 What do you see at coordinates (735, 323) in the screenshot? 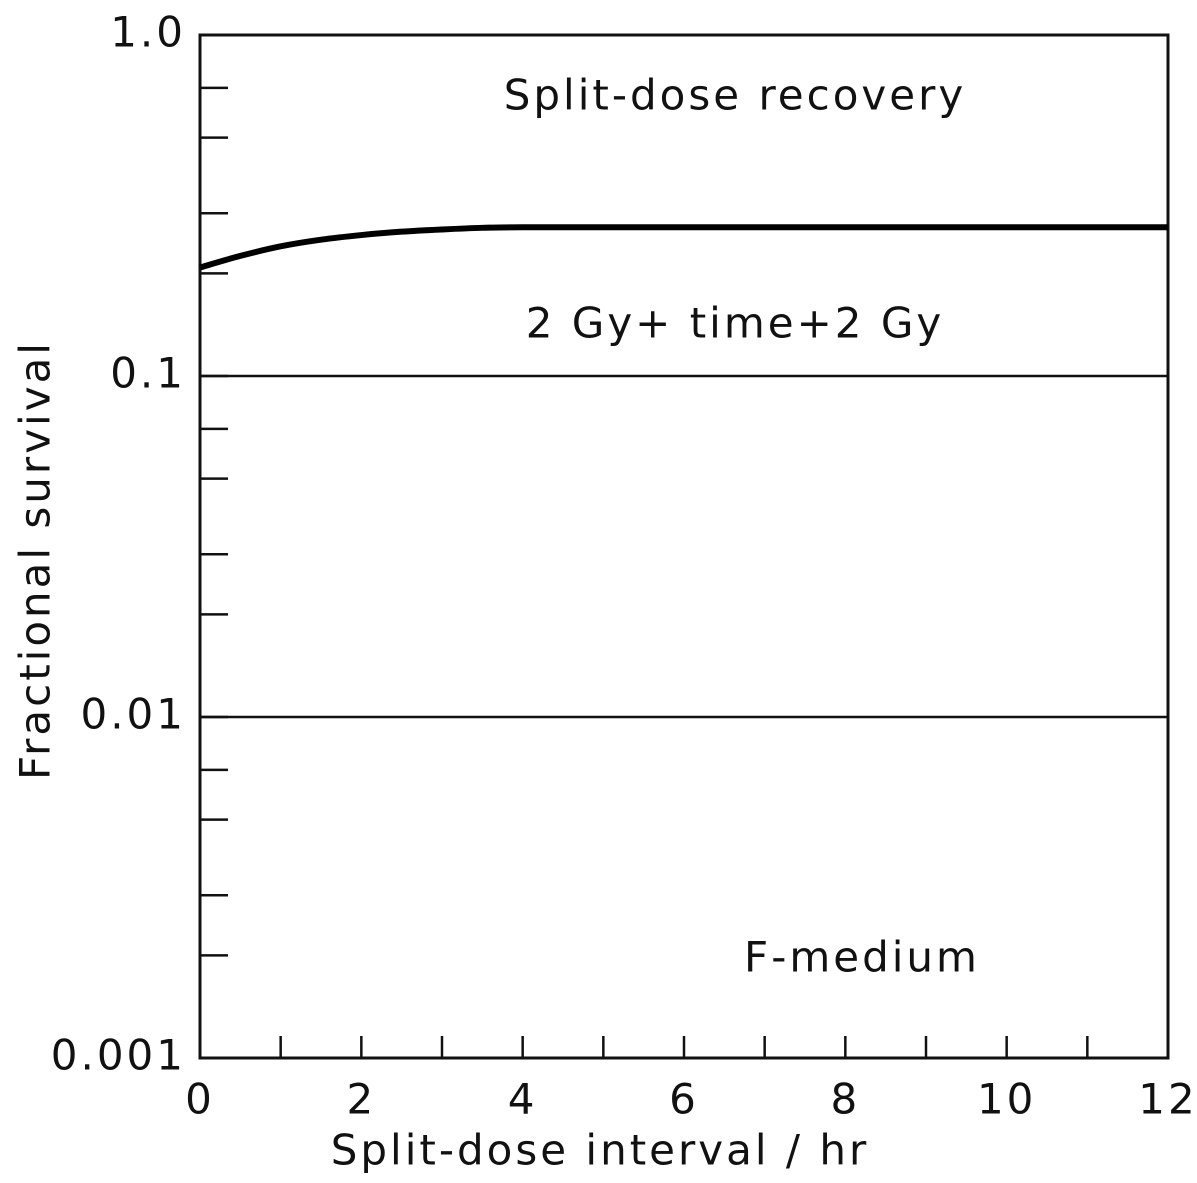
I see `annotation: 2 Gy+ time+2 Gy` at bounding box center [735, 323].